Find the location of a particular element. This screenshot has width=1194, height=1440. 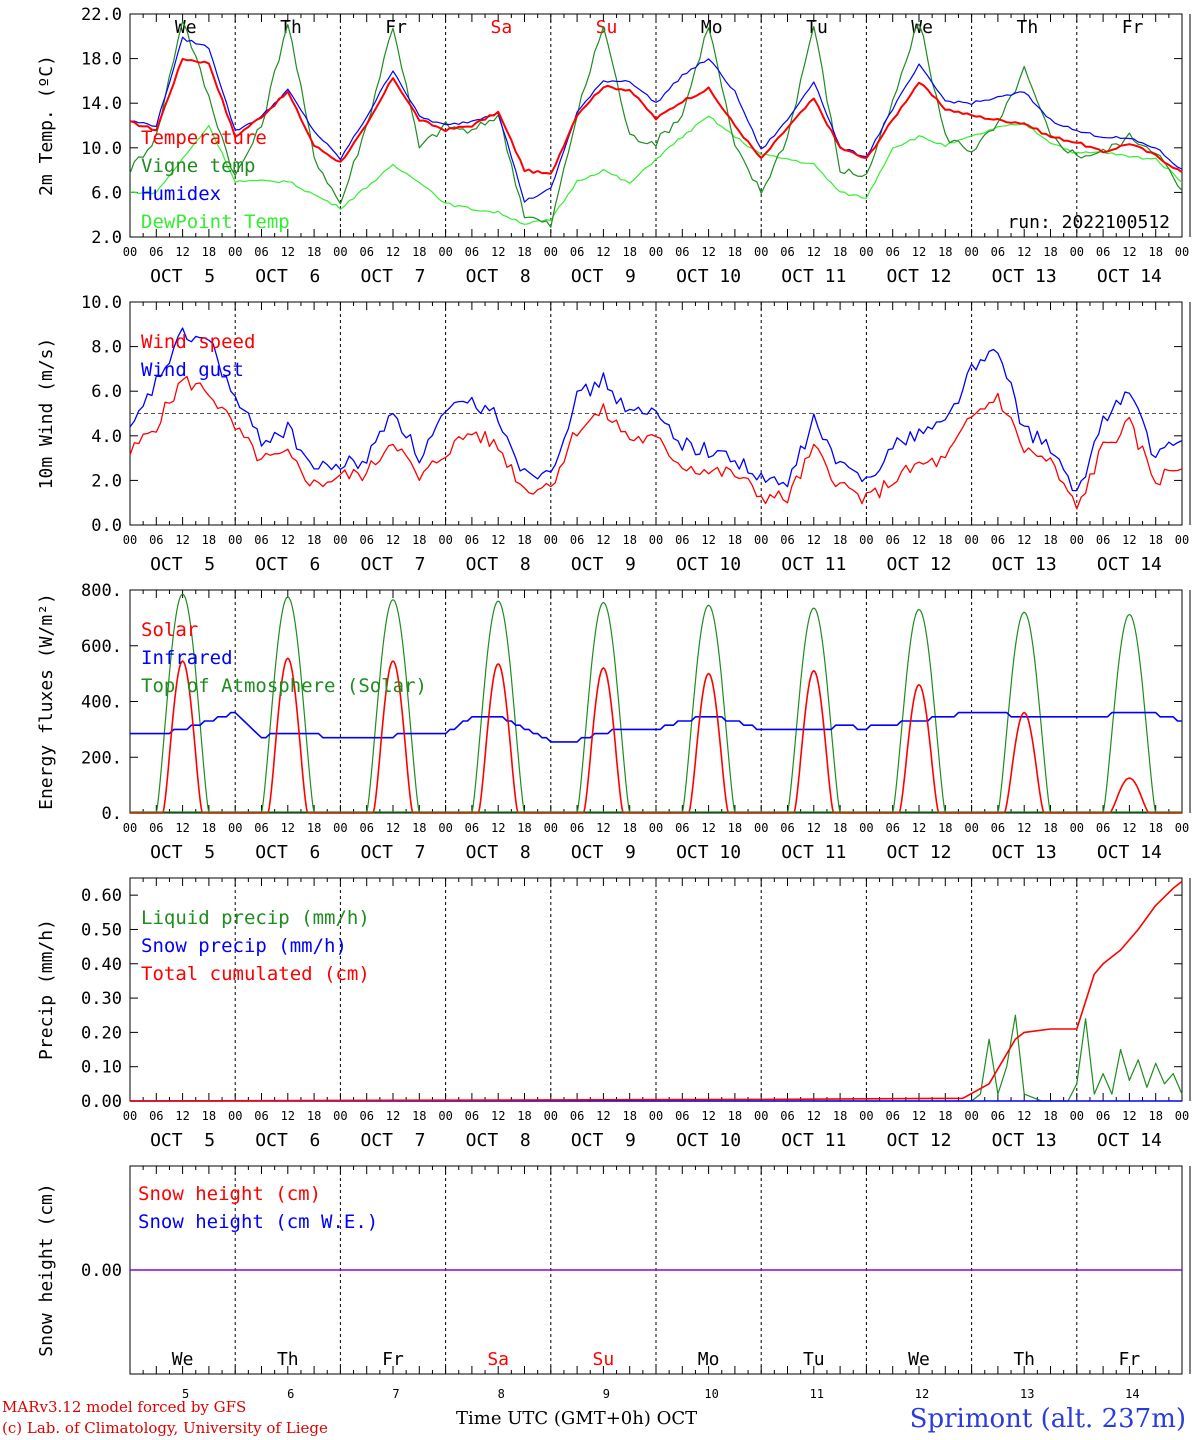

weekday-label: Mo is located at coordinates (712, 27).